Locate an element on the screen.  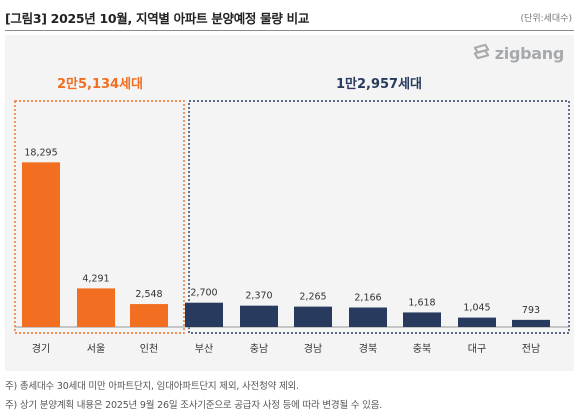
zigbang-logo: zigbang is located at coordinates (518, 53).